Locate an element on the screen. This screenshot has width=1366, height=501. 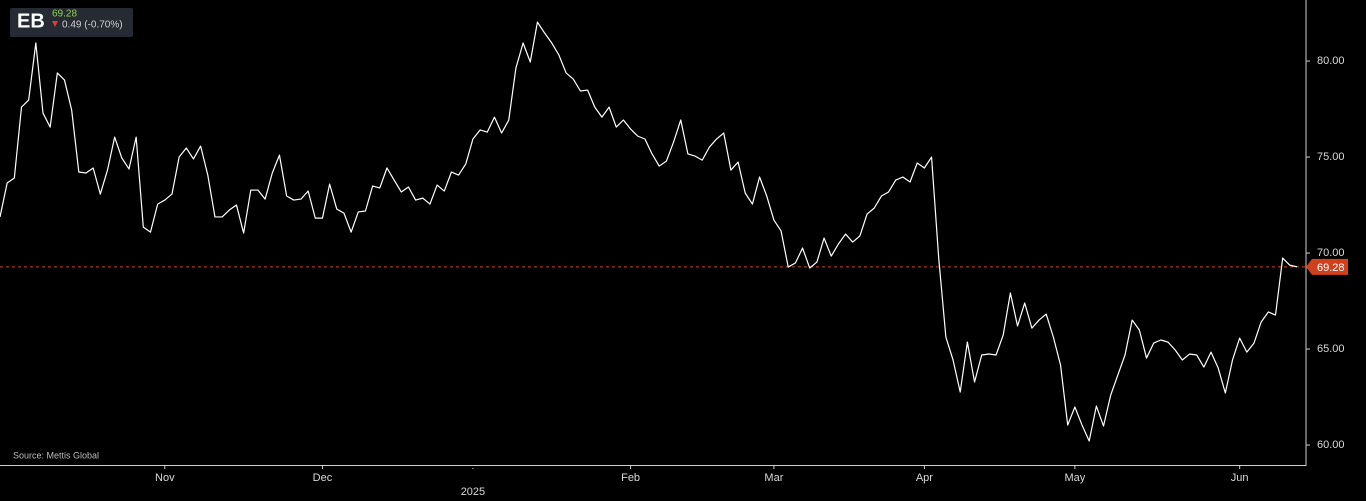
header-background is located at coordinates (71, 22).